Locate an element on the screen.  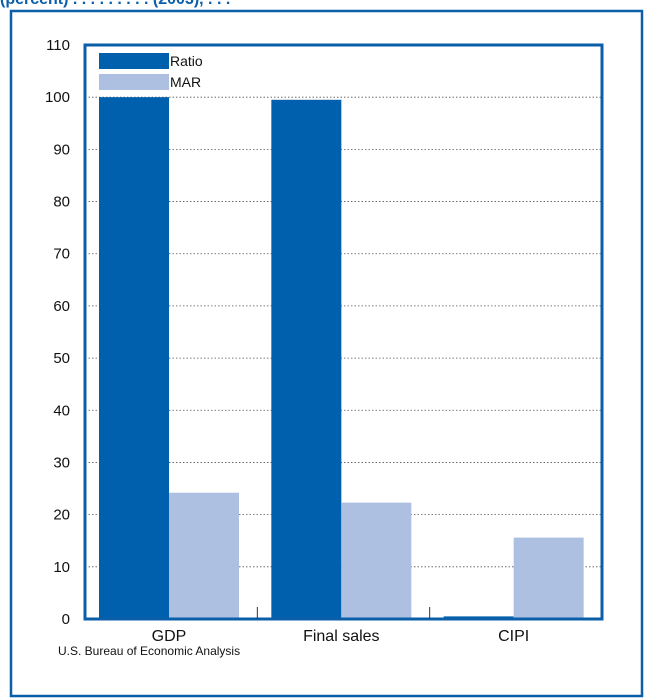
x-category-label: Final sales is located at coordinates (341, 636).